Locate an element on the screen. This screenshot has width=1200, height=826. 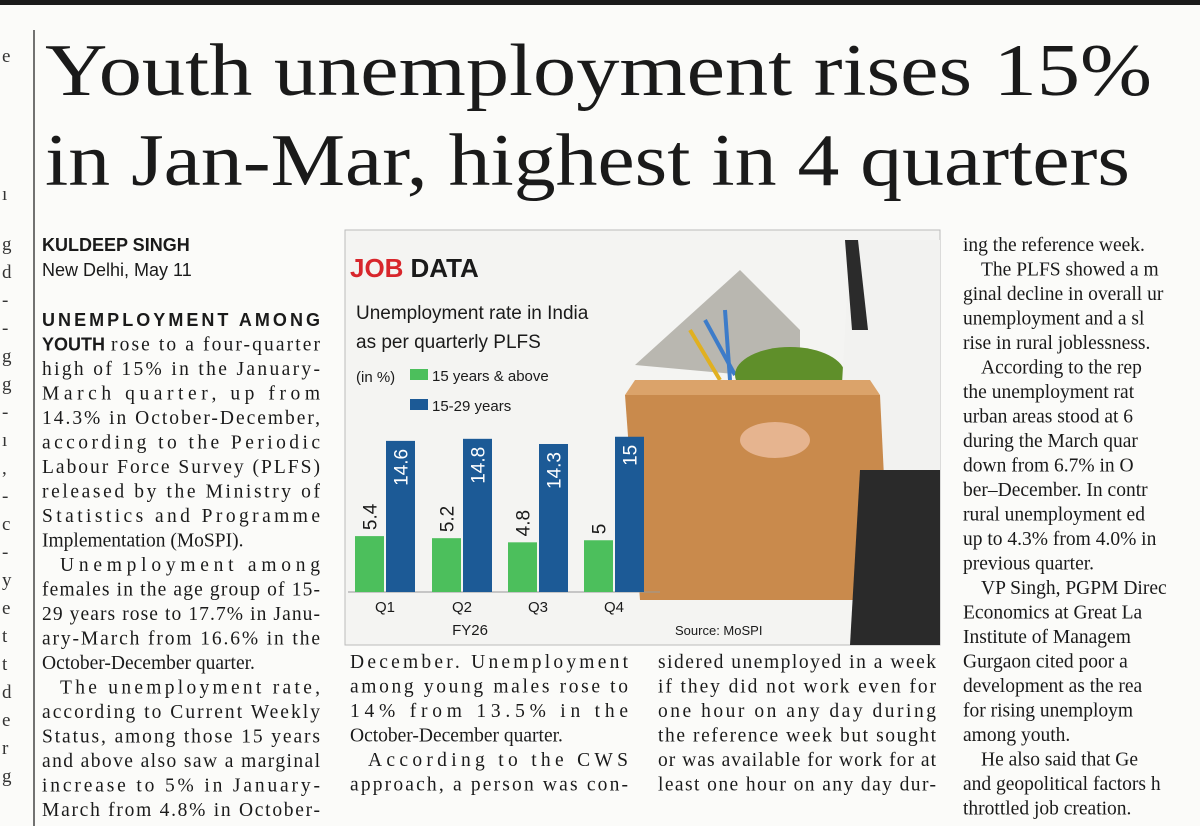
top-rule is located at coordinates (600, 2).